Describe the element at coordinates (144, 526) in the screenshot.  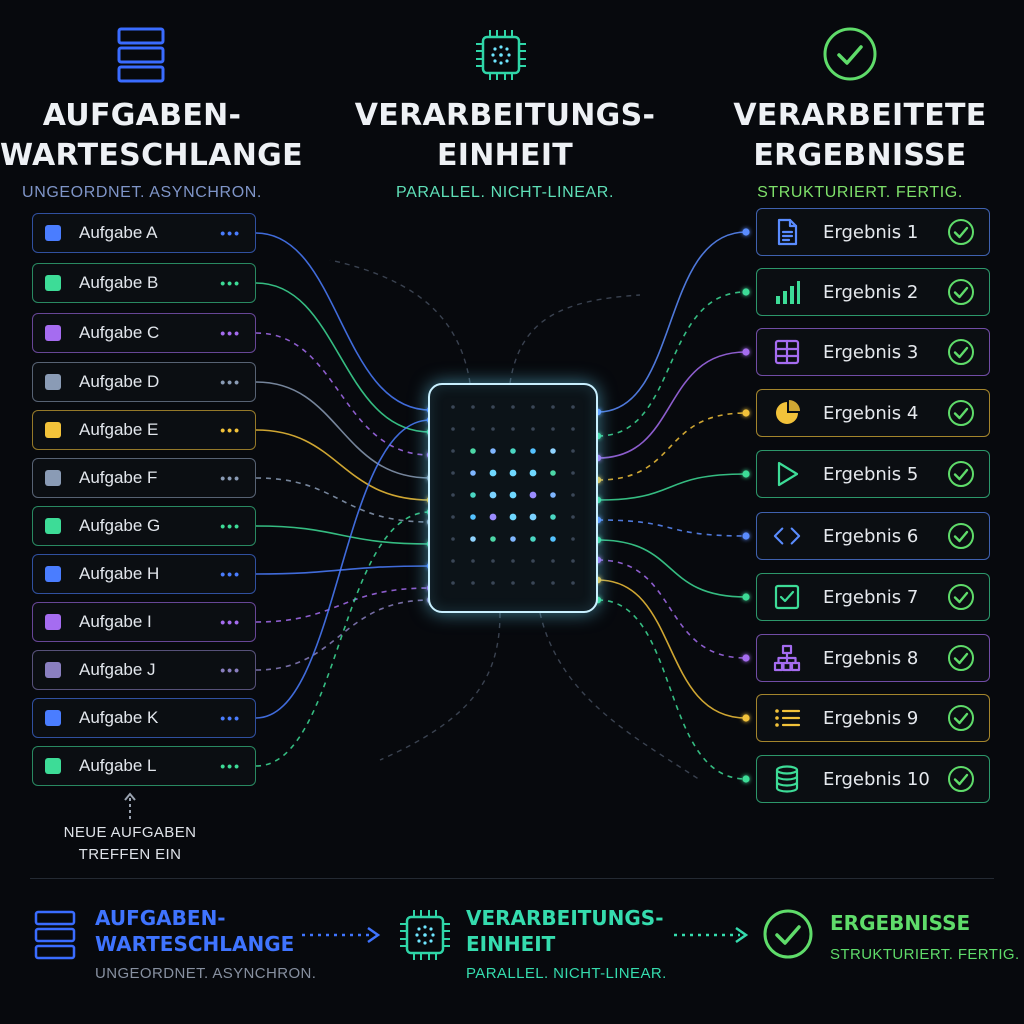
I see `task-card: Aufgabe G •••` at that location.